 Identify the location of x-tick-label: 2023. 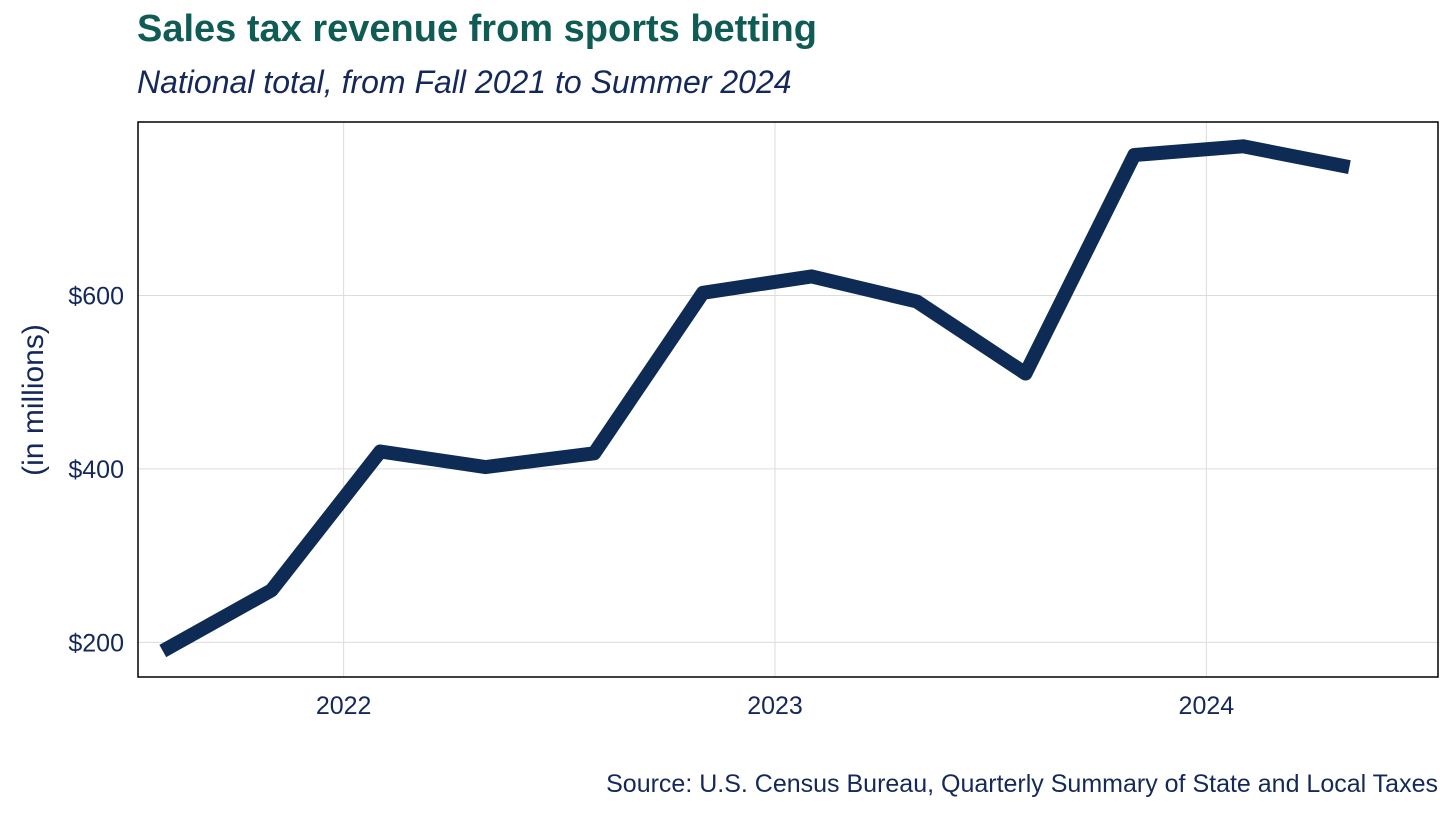
(775, 706).